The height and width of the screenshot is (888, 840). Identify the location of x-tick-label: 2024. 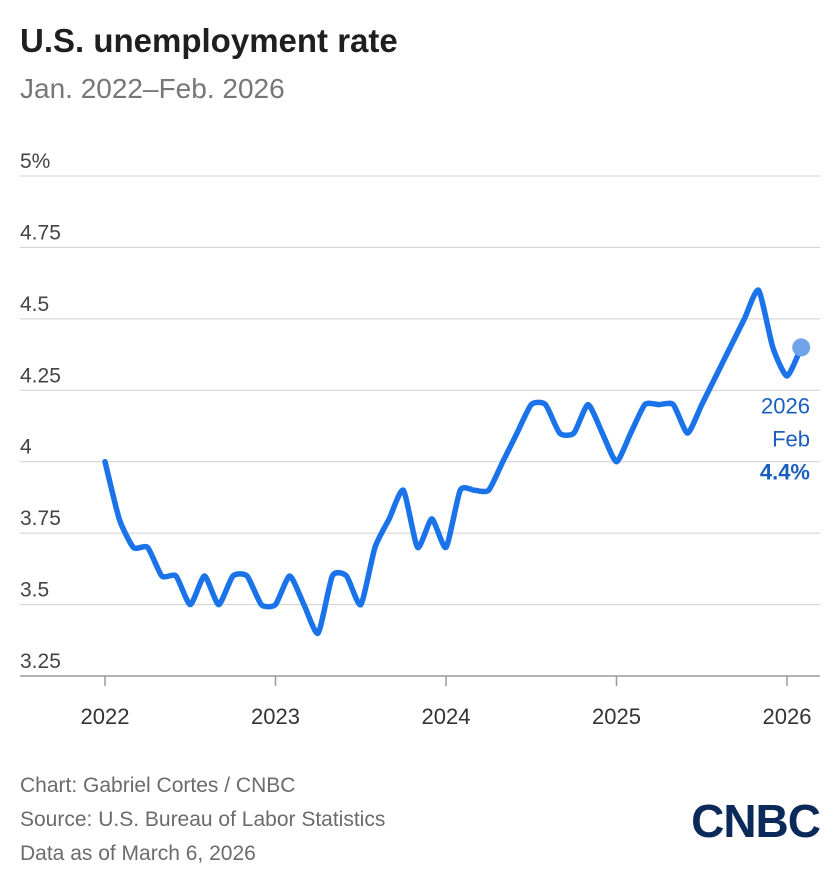
(446, 716).